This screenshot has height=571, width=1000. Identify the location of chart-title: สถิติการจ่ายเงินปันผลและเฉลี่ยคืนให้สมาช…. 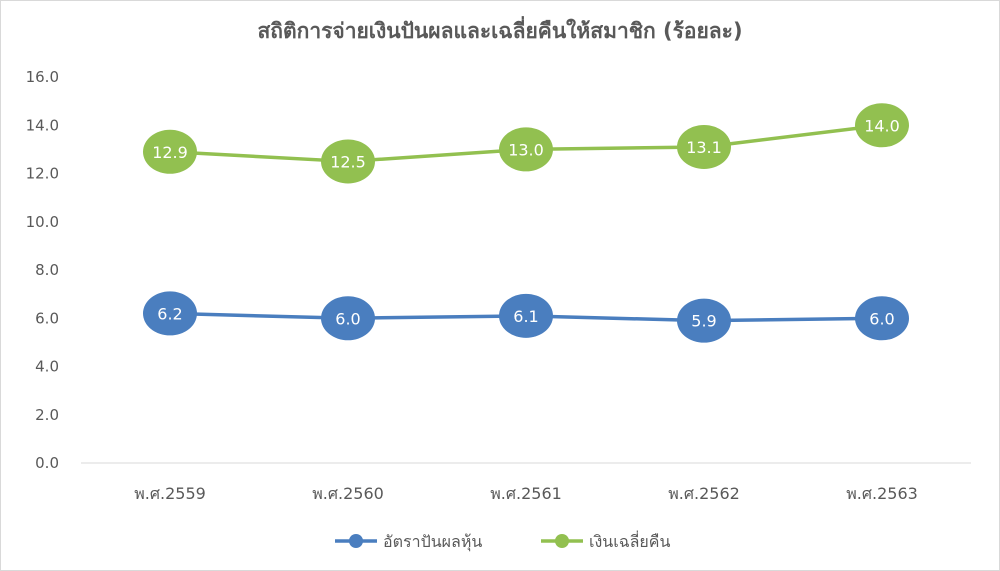
(500, 31).